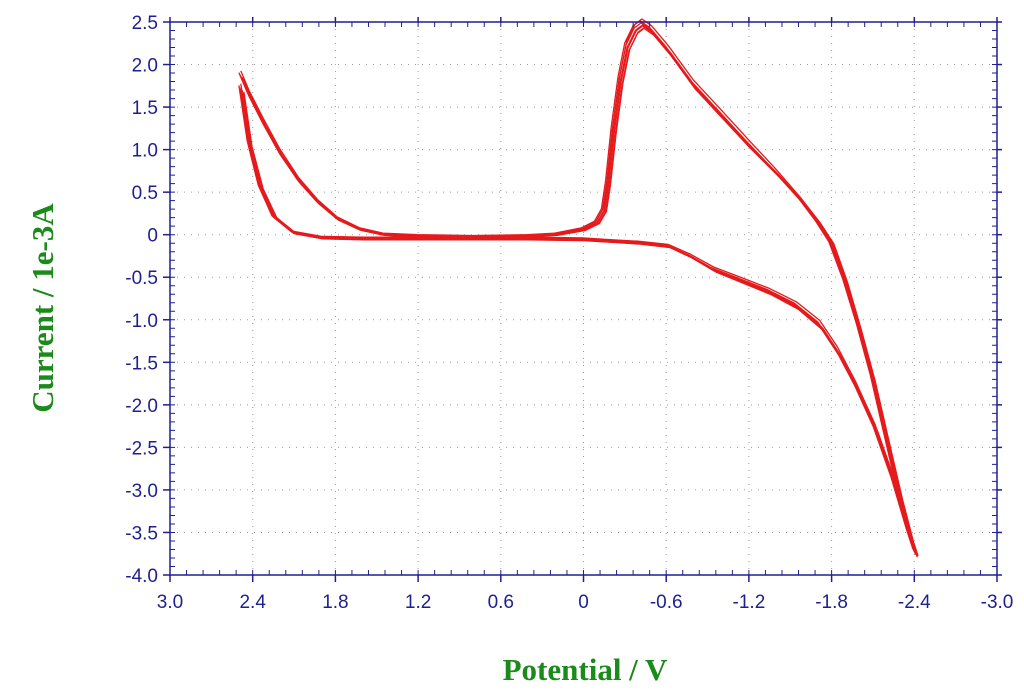 This screenshot has height=692, width=1024. Describe the element at coordinates (170, 602) in the screenshot. I see `x-tick-label: 3.0` at that location.